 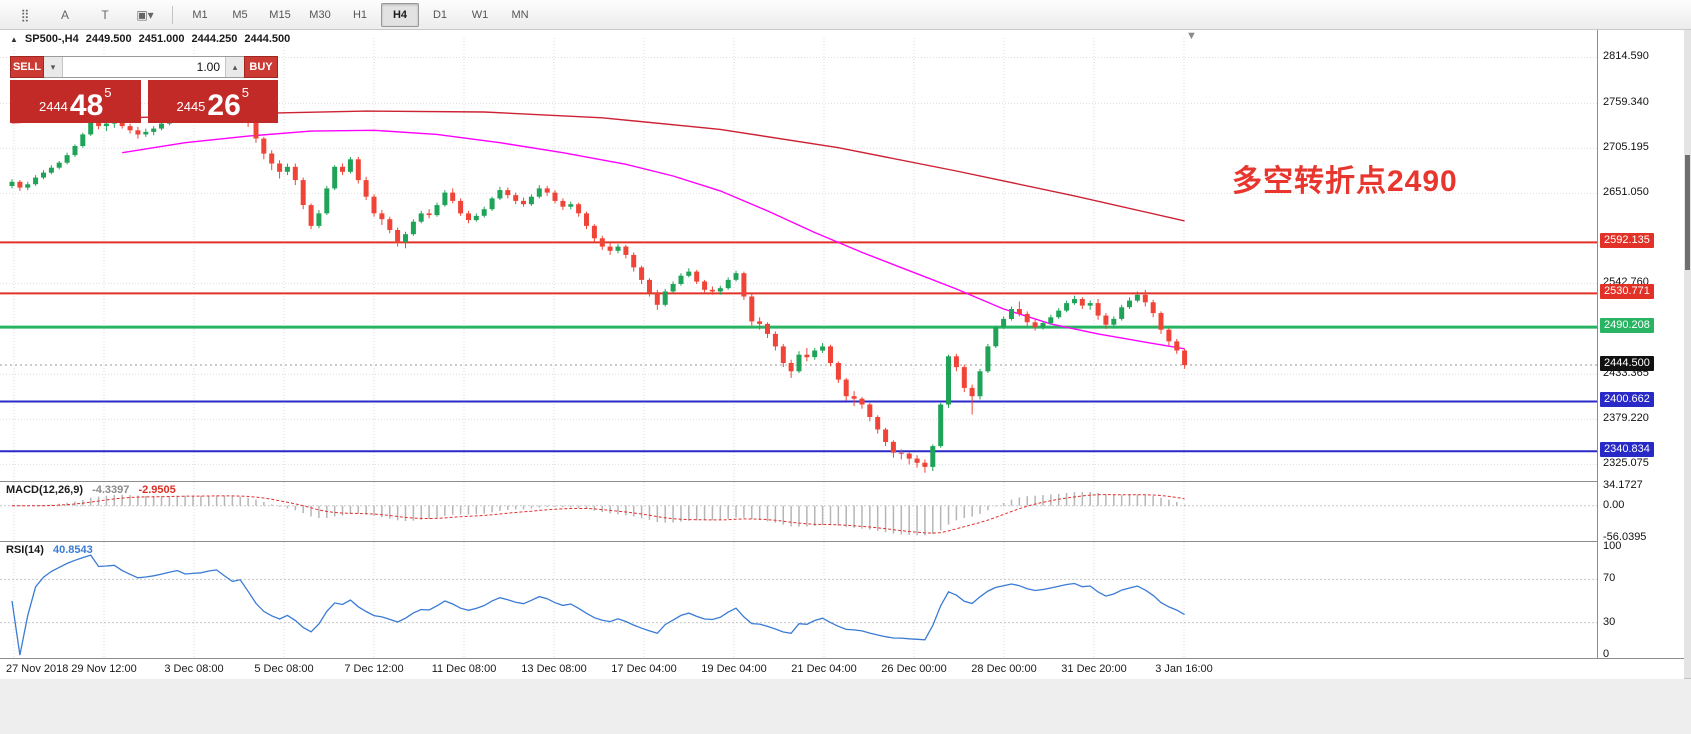 What do you see at coordinates (194, 669) in the screenshot?
I see `time-axis-label: 3 Dec 08:00` at bounding box center [194, 669].